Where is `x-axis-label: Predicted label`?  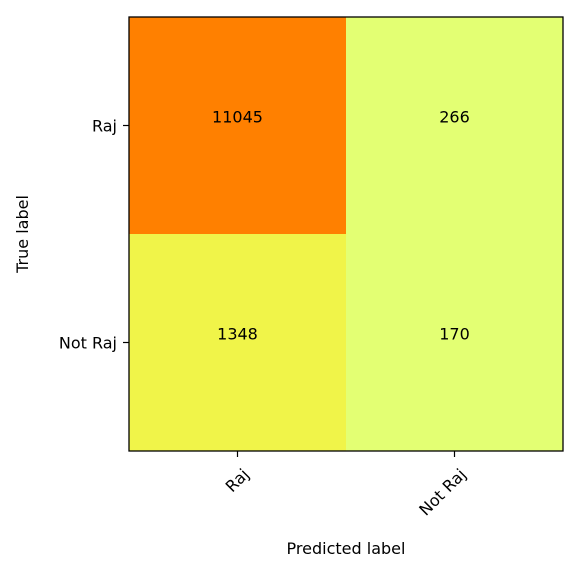 x-axis-label: Predicted label is located at coordinates (346, 548).